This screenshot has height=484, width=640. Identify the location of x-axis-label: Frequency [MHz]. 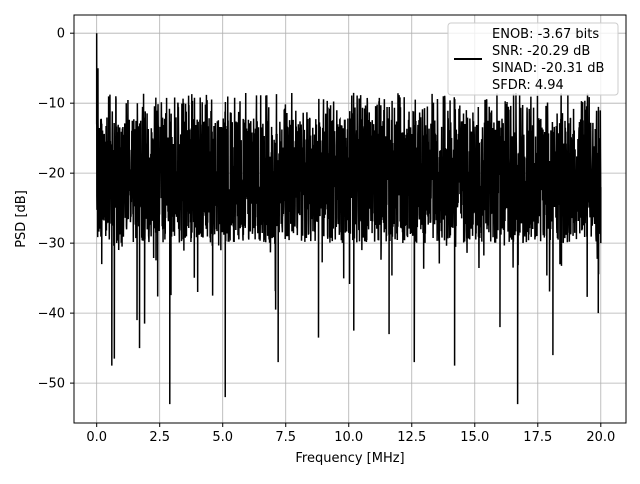
(349, 458).